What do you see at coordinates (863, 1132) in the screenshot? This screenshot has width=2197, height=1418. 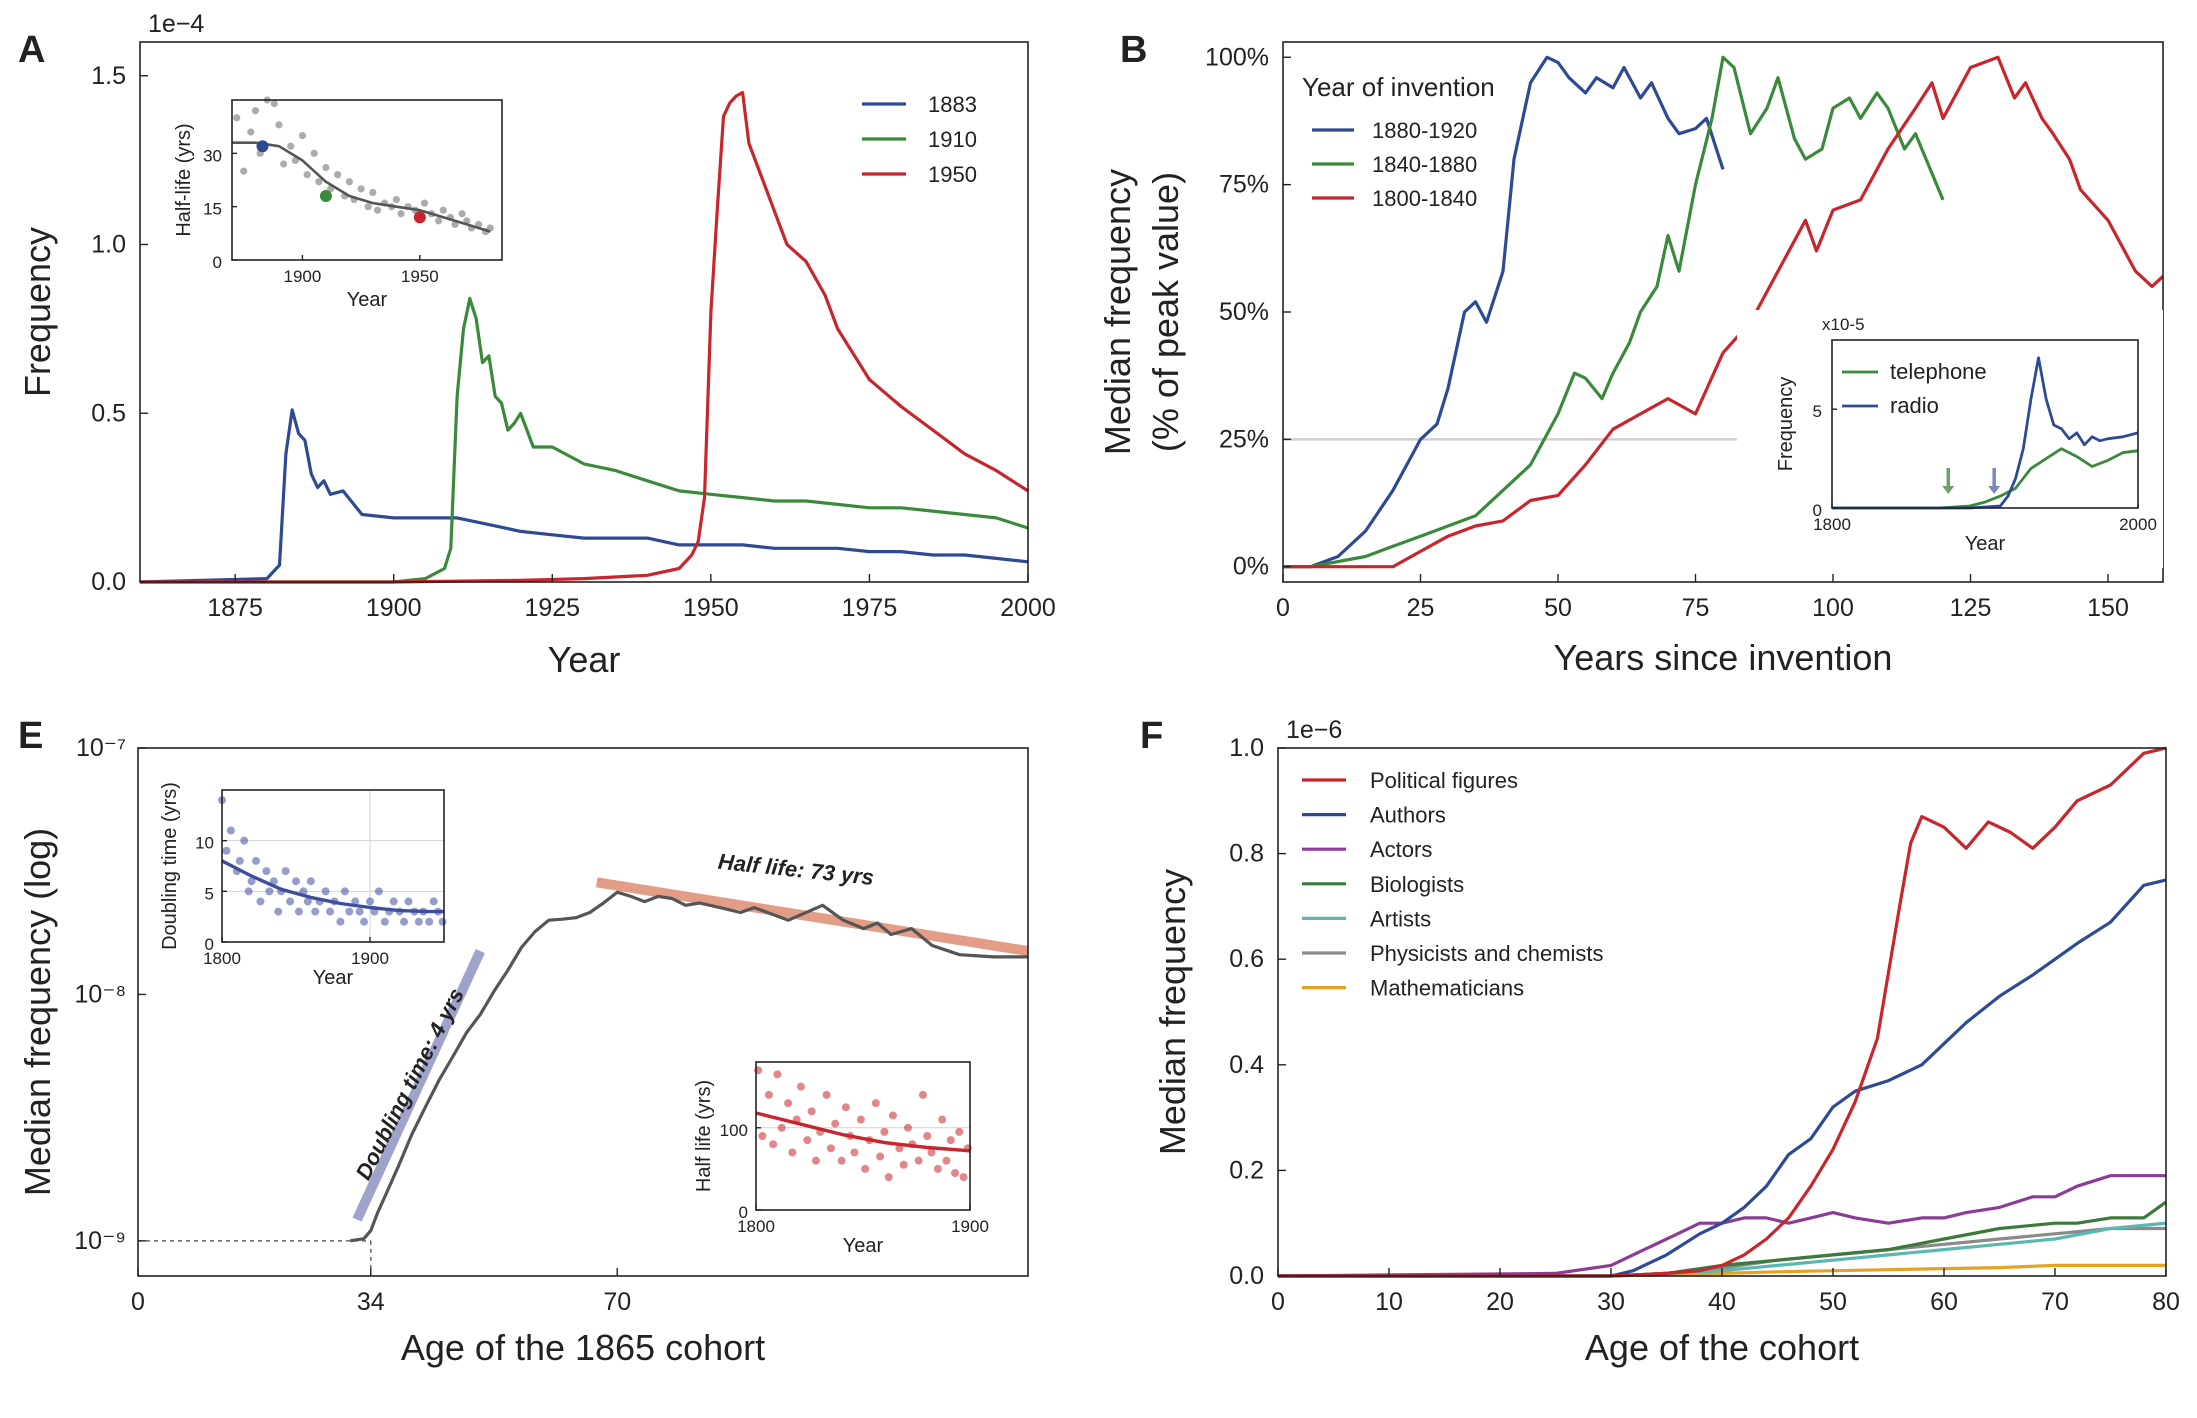 I see `inset-1-fit-line` at bounding box center [863, 1132].